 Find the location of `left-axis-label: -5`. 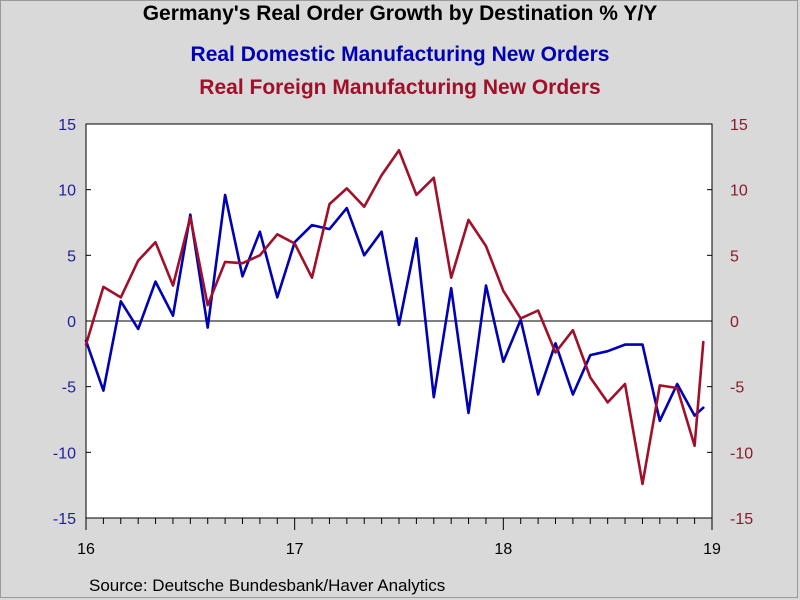

left-axis-label: -5 is located at coordinates (69, 388).